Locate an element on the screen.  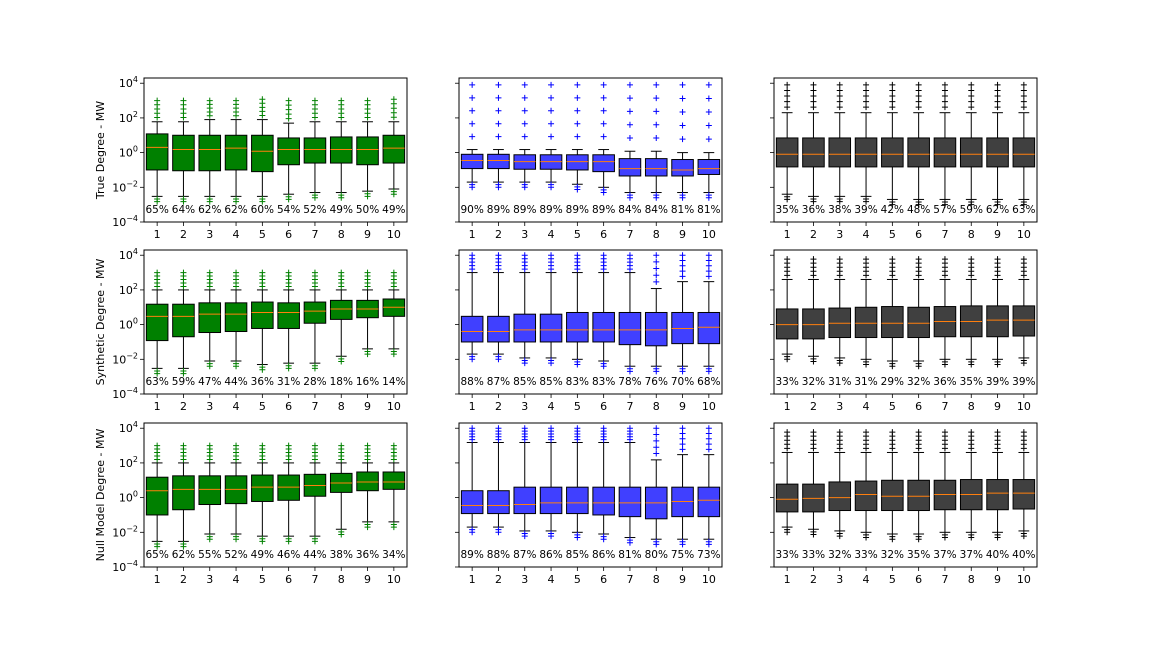
percentage-label: 50% is located at coordinates (367, 210).